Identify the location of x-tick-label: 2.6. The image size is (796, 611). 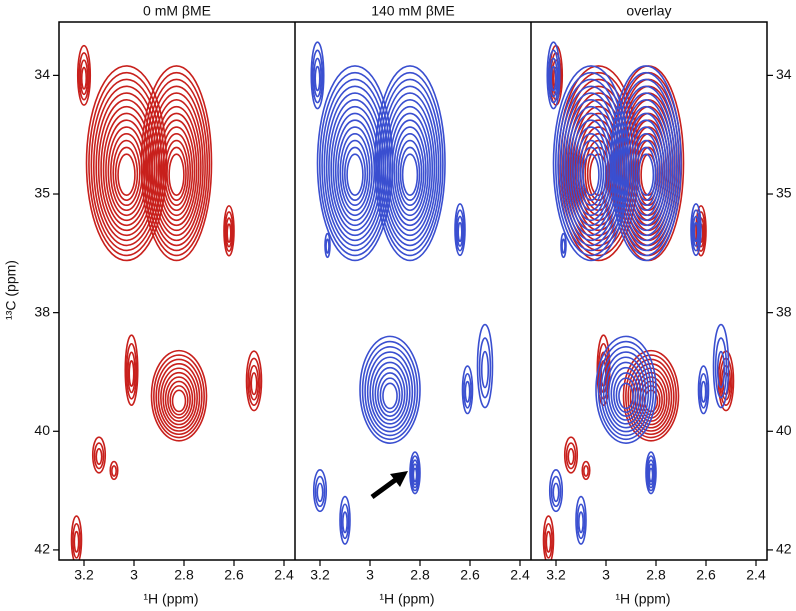
(234, 575).